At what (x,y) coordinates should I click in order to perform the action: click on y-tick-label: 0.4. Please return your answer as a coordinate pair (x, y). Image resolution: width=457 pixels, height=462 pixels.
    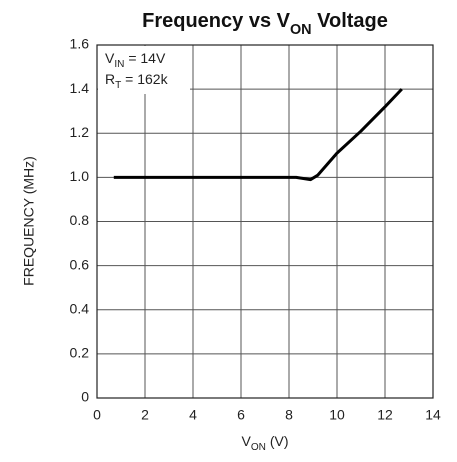
    Looking at the image, I should click on (80, 308).